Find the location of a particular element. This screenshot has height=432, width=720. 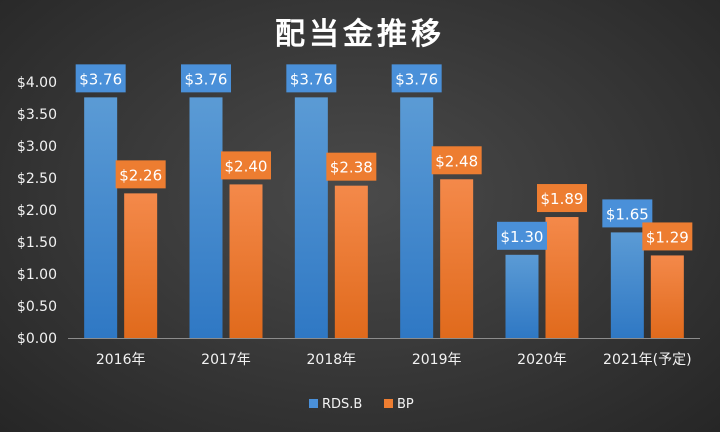

y-tick-label: $4.00 is located at coordinates (37, 83).